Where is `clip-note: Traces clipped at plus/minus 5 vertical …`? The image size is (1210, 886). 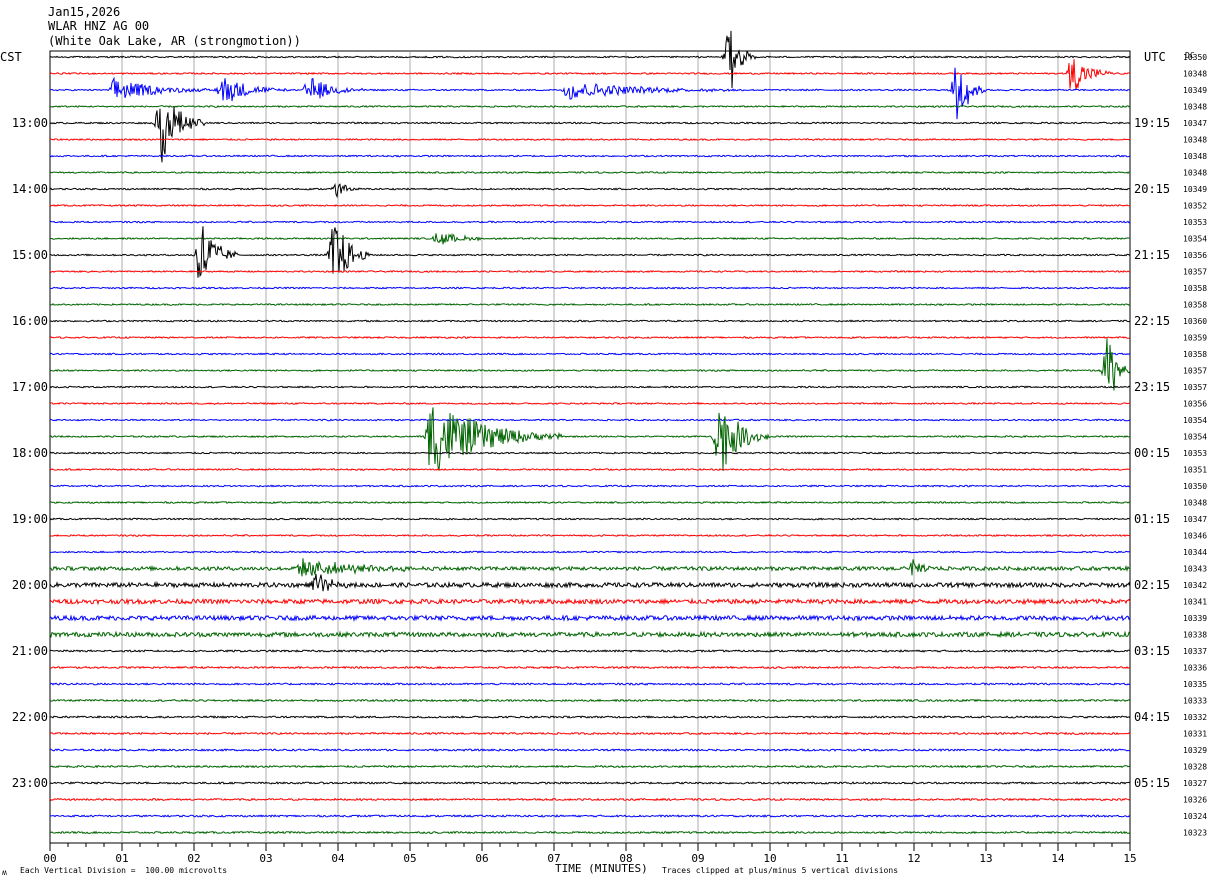
clip-note: Traces clipped at plus/minus 5 vertical … is located at coordinates (780, 870).